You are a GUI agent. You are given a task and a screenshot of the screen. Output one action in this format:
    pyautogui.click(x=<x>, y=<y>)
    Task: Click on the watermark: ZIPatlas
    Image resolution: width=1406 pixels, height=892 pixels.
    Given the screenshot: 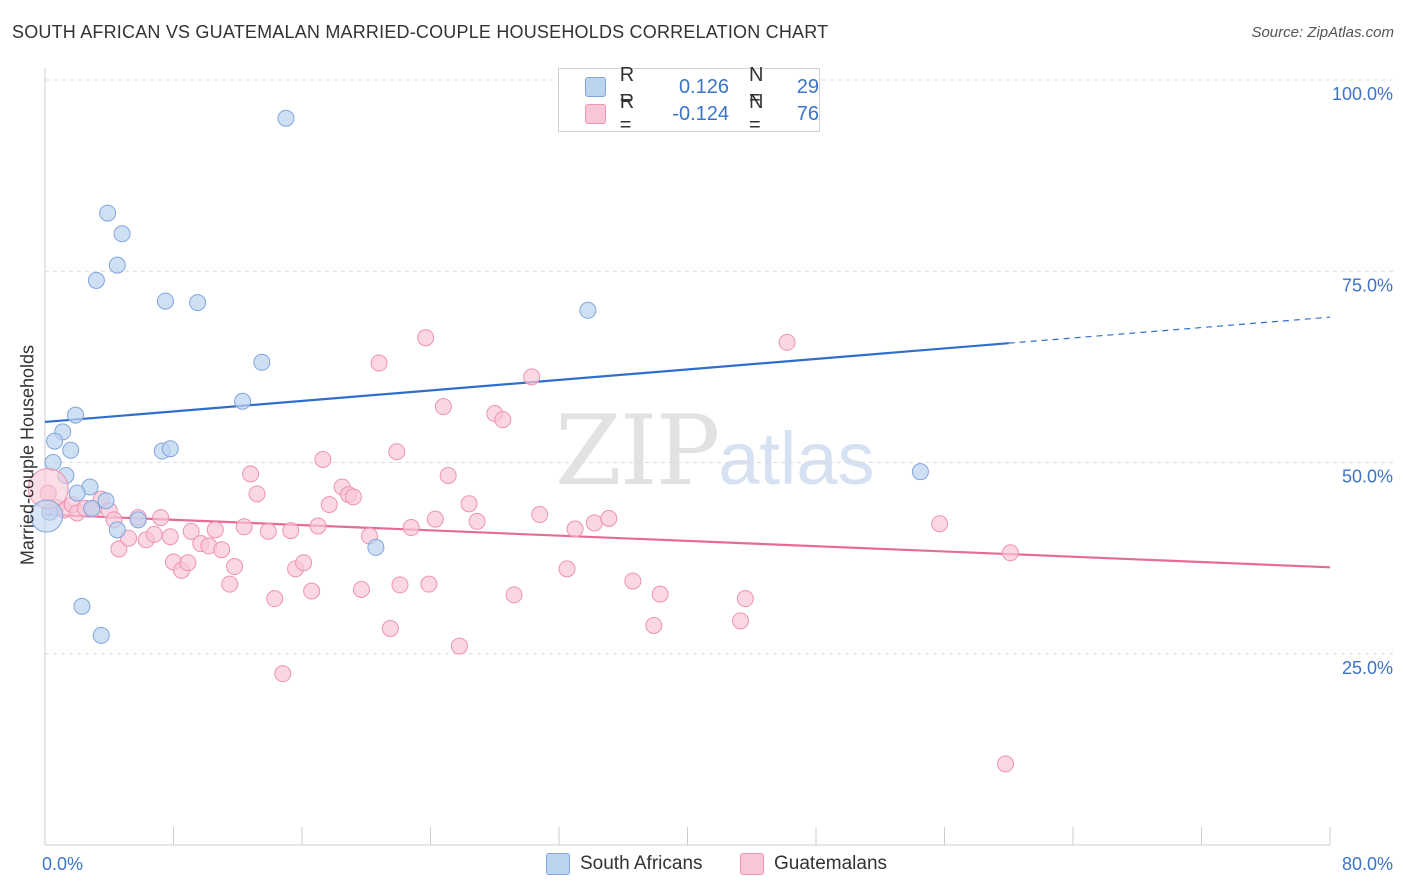 What is the action you would take?
    pyautogui.click(x=715, y=451)
    